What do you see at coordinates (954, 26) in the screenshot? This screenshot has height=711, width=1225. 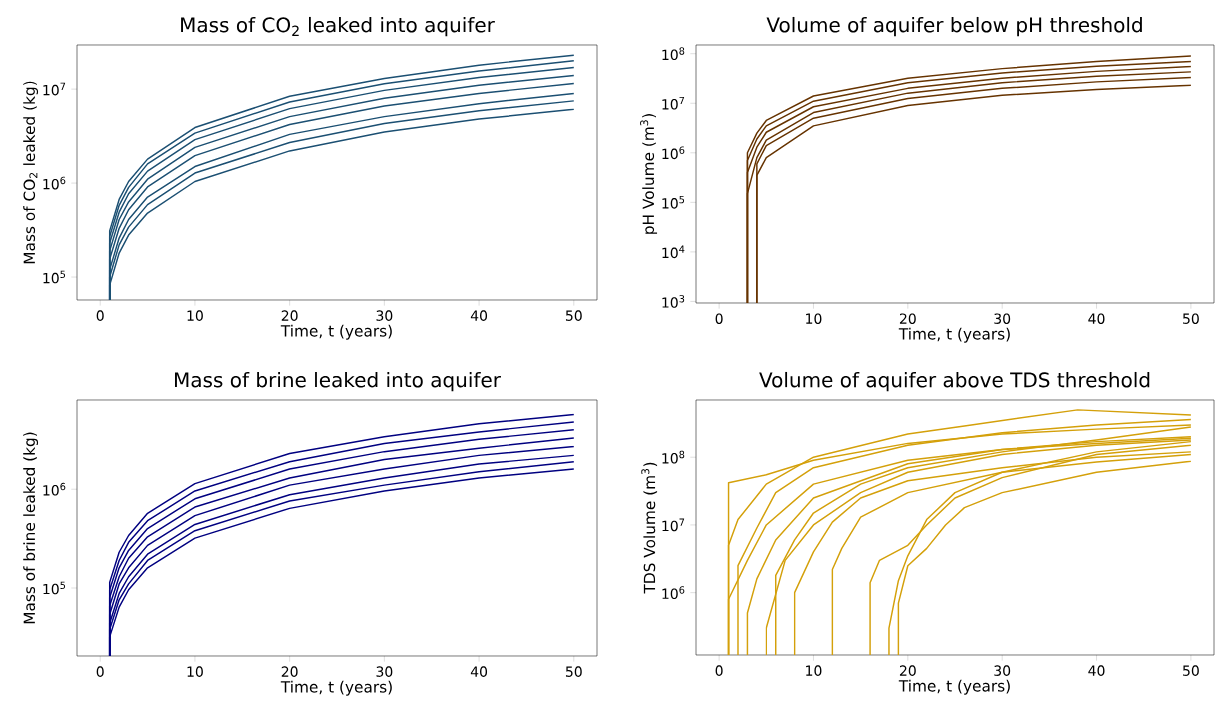 I see `chart-title: Volume of aquifer below pH threshold` at bounding box center [954, 26].